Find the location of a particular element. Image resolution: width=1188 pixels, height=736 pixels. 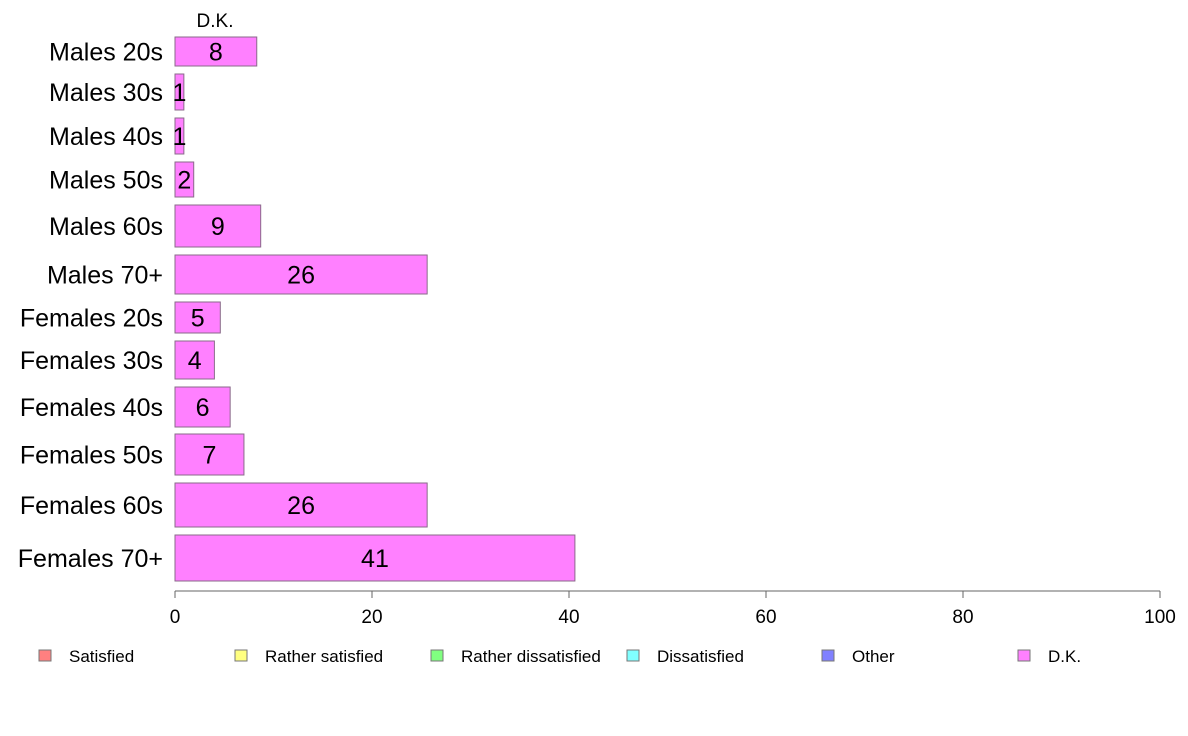

bar-value-label: 6 is located at coordinates (203, 408).